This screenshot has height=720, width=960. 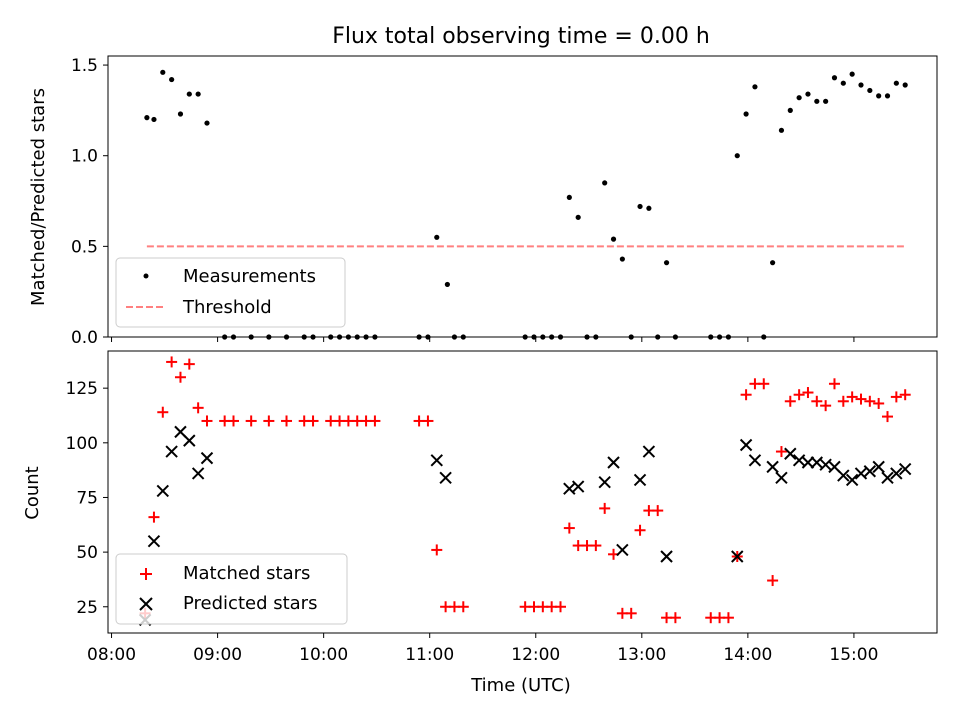 What do you see at coordinates (429, 655) in the screenshot?
I see `x-tick-label: 11:00` at bounding box center [429, 655].